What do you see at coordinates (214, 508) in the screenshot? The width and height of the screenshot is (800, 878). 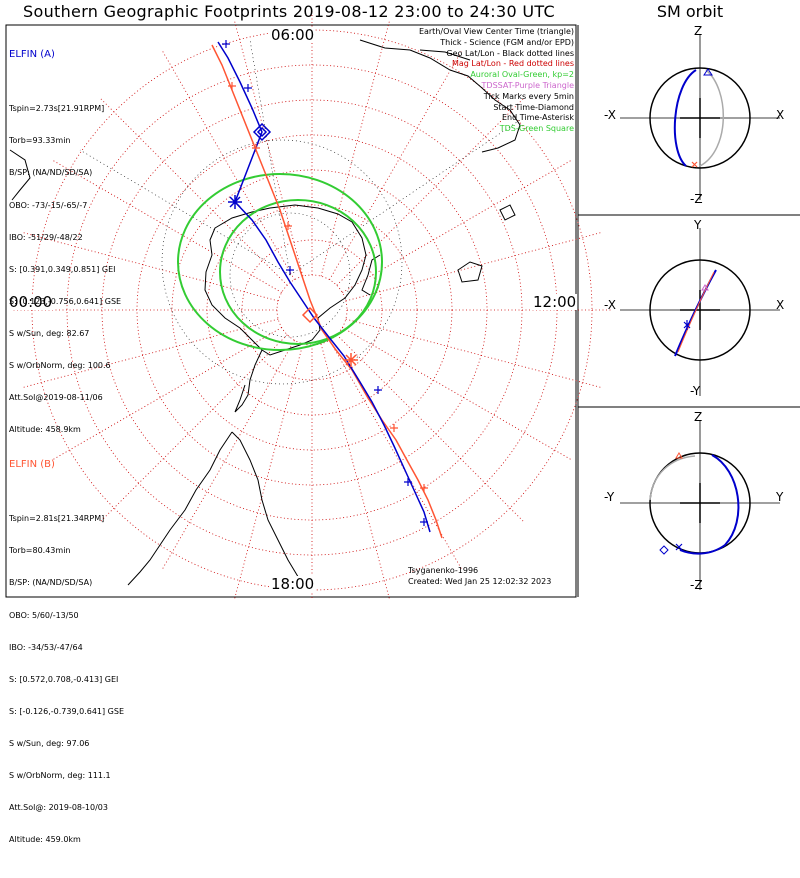 I see `south-america-coastline` at bounding box center [214, 508].